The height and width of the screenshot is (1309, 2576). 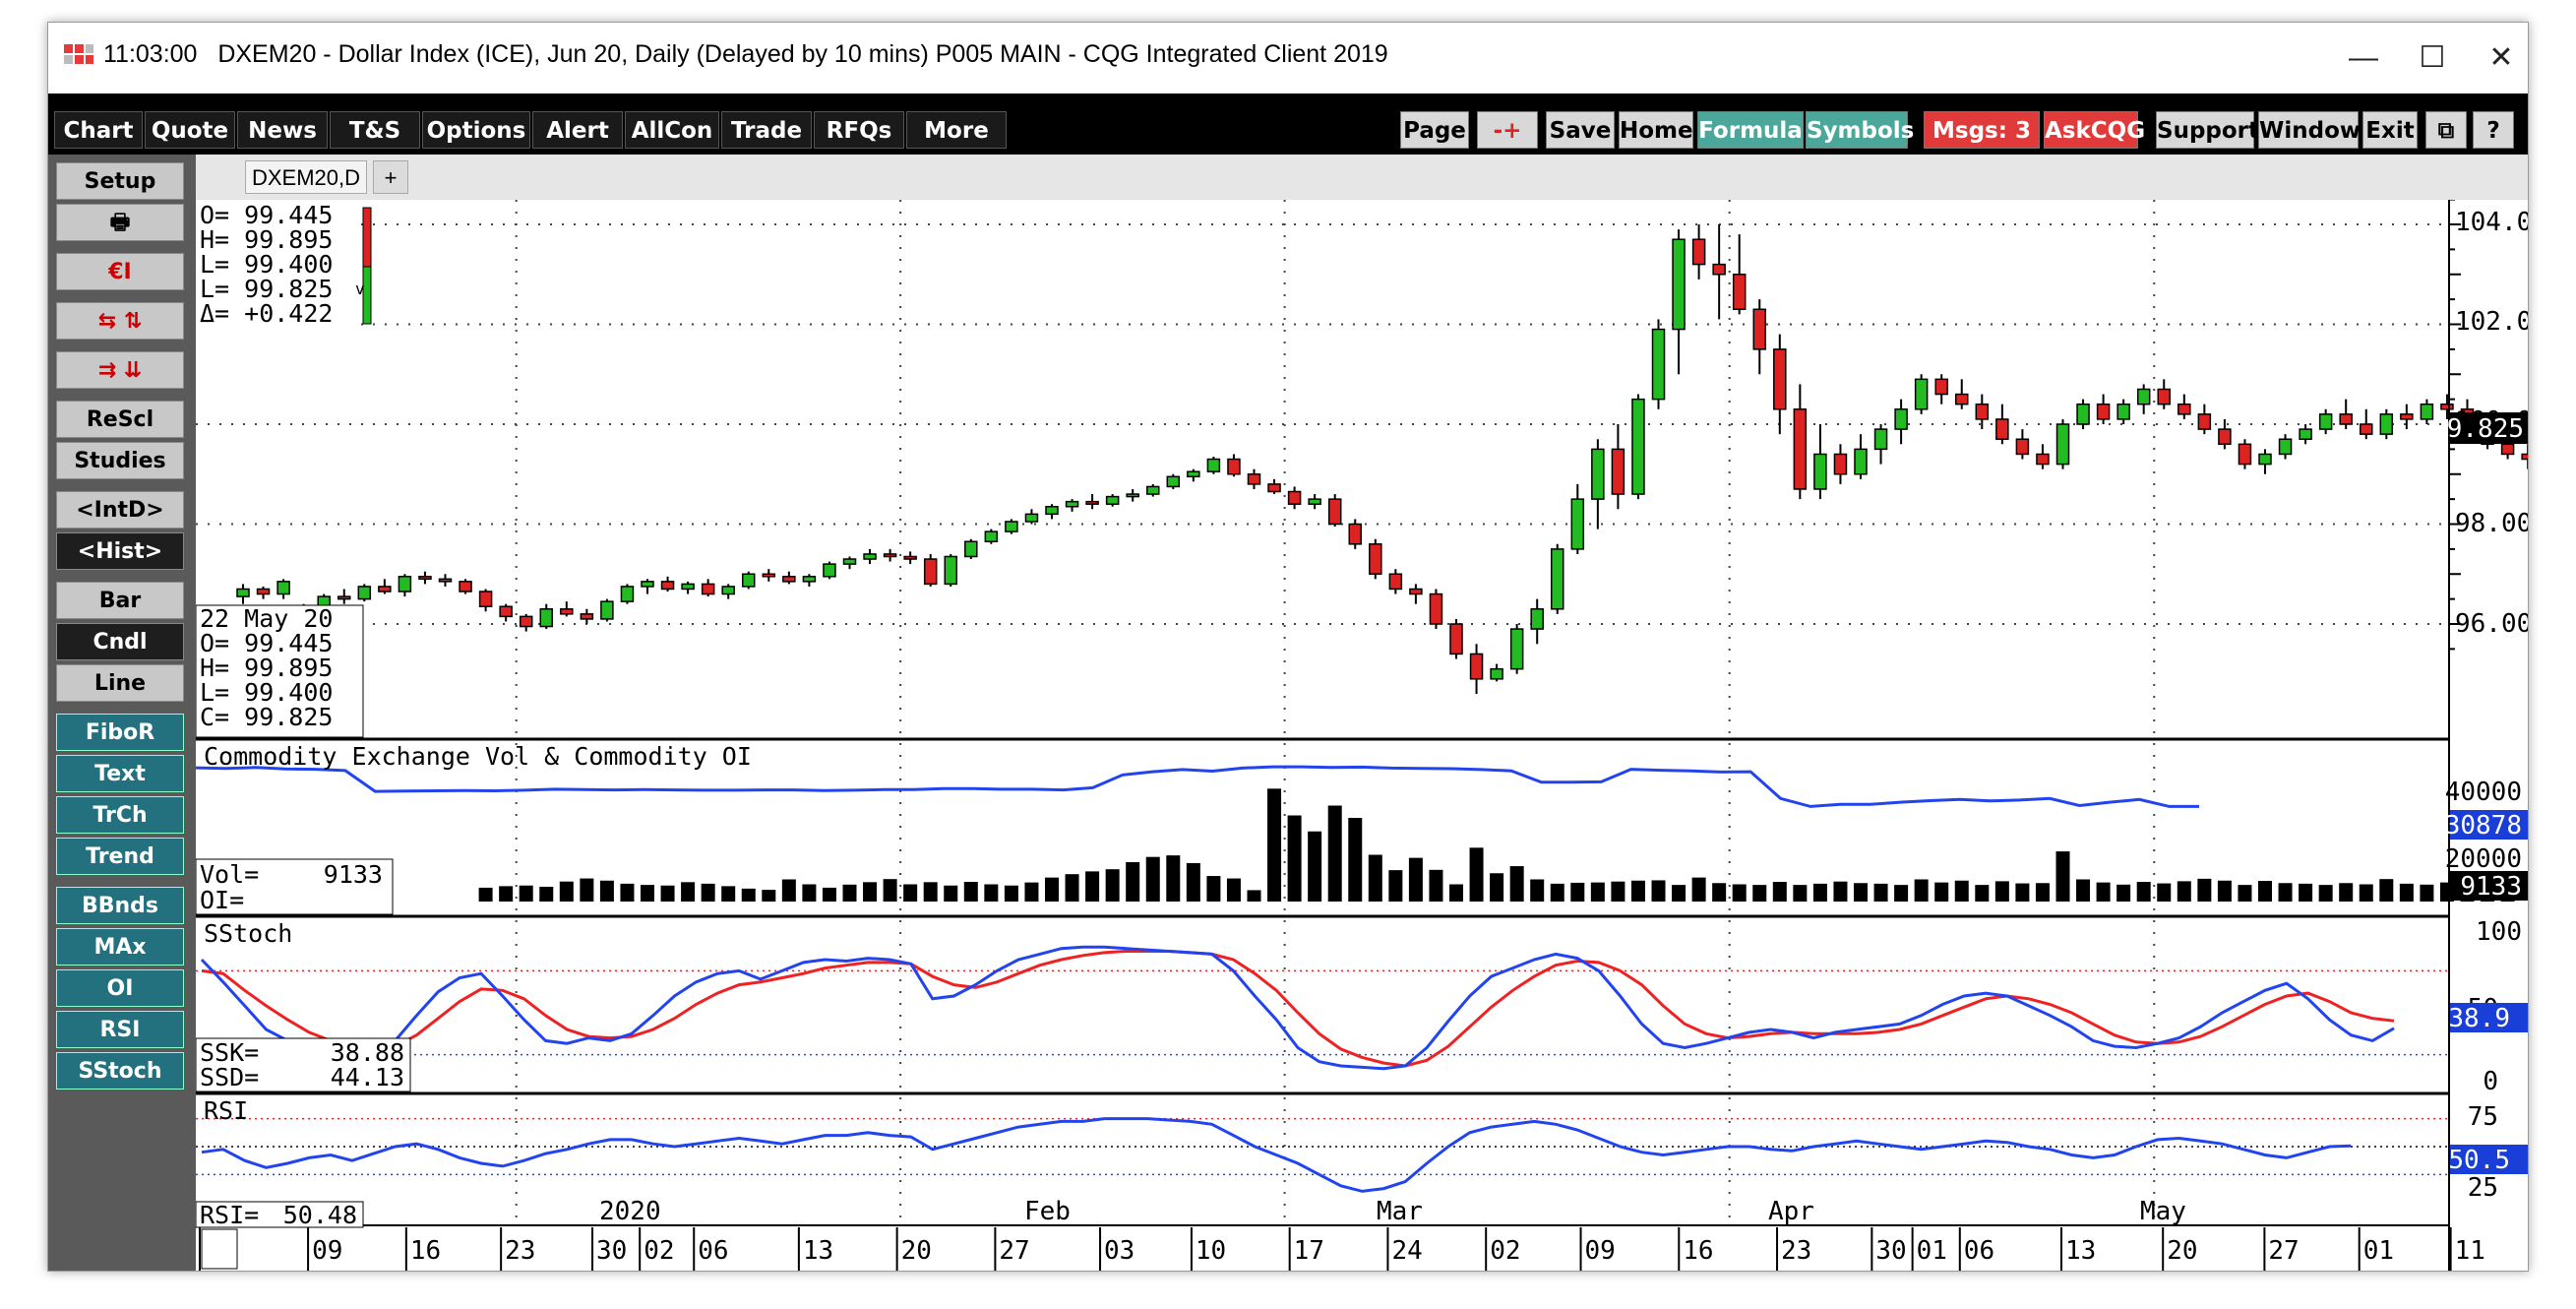 What do you see at coordinates (306, 177) in the screenshot?
I see `tab-dxem20: DXEM20,D` at bounding box center [306, 177].